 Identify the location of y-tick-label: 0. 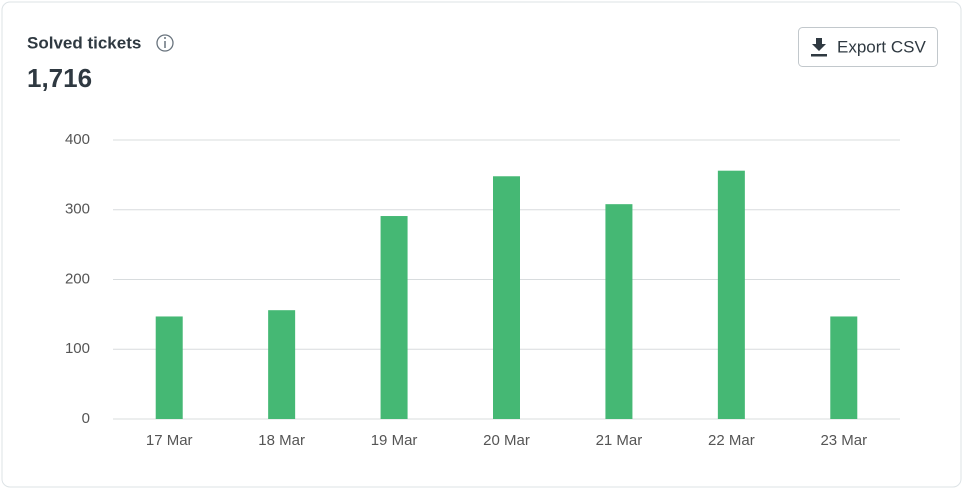
(86, 418).